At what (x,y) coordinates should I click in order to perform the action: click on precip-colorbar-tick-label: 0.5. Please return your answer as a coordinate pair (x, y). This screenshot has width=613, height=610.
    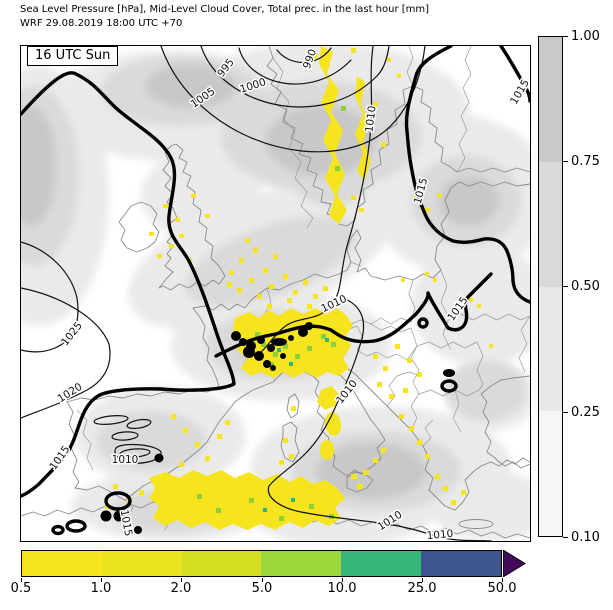
    Looking at the image, I should click on (21, 588).